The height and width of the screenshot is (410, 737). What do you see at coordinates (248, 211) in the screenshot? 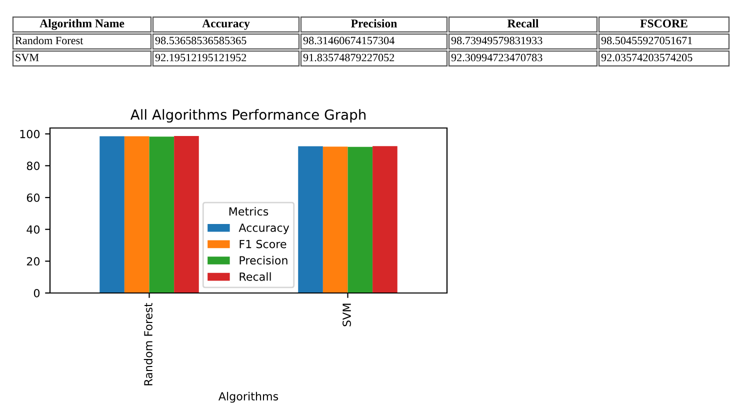
I see `legend-title: Metrics` at bounding box center [248, 211].